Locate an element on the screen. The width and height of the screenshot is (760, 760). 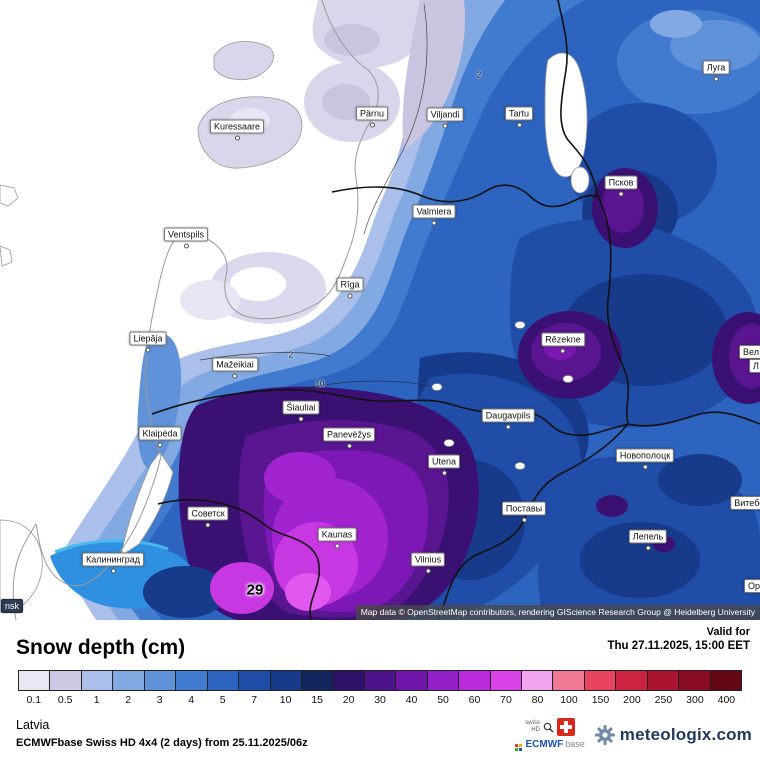
legend-label: 0.1 is located at coordinates (34, 700).